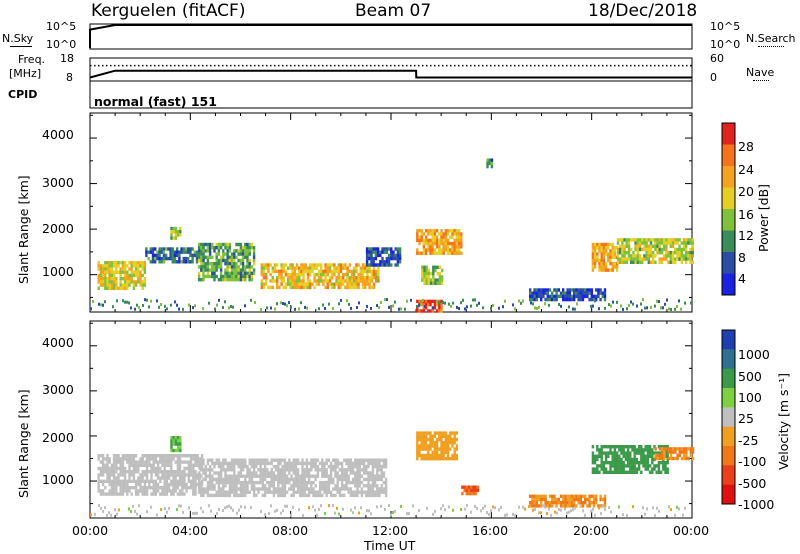 This screenshot has height=554, width=800. What do you see at coordinates (728, 241) in the screenshot?
I see `power-colorbar-segment` at bounding box center [728, 241].